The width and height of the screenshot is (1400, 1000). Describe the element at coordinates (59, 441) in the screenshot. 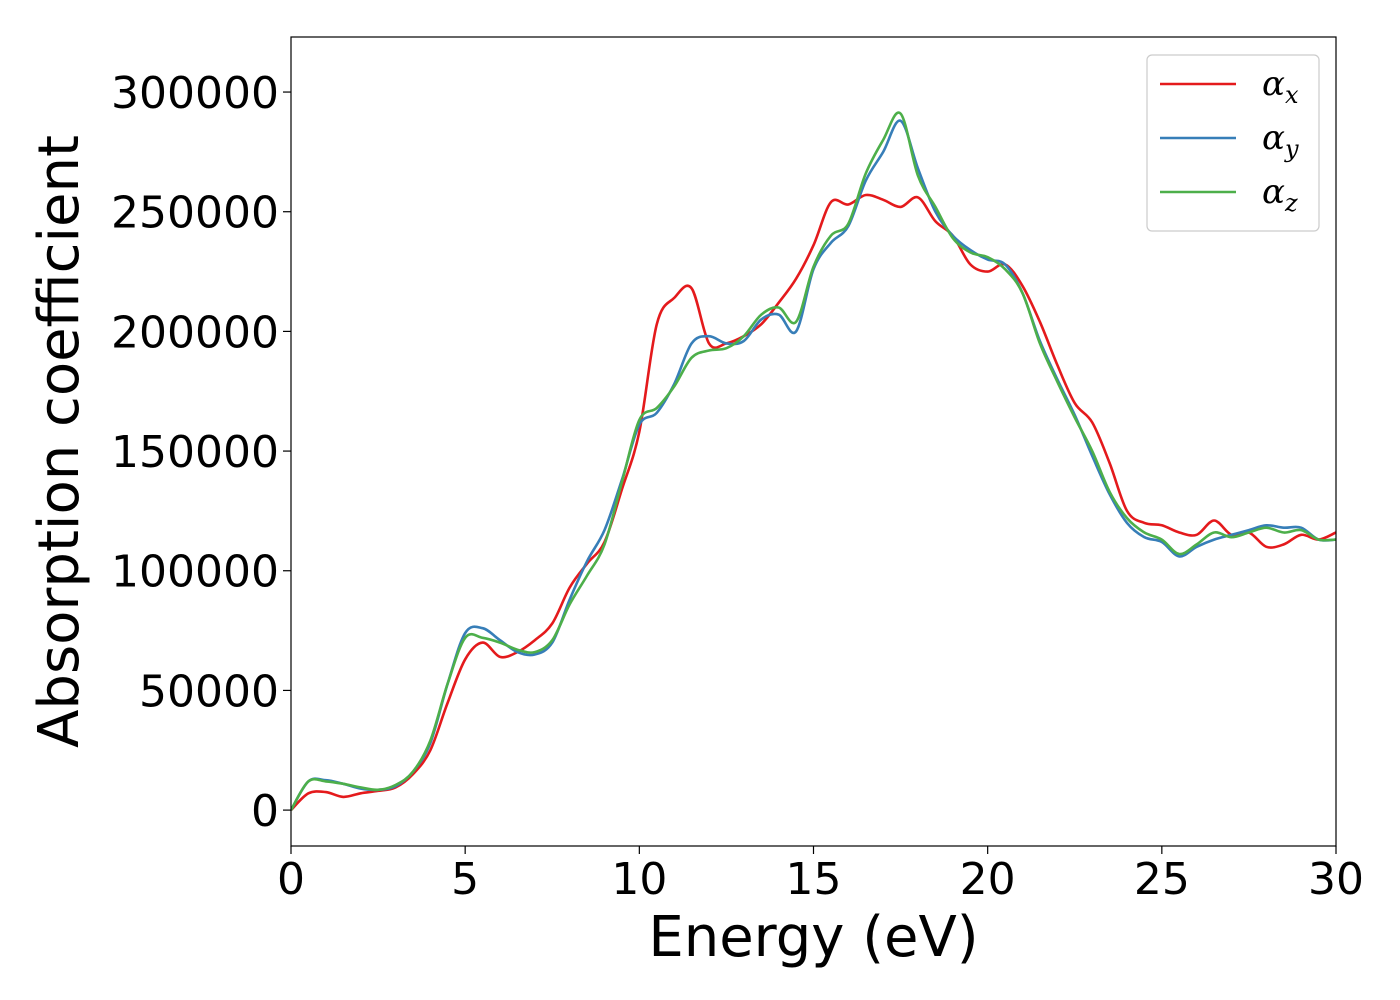

I see `y-axis-title: Absorption coefficient` at that location.